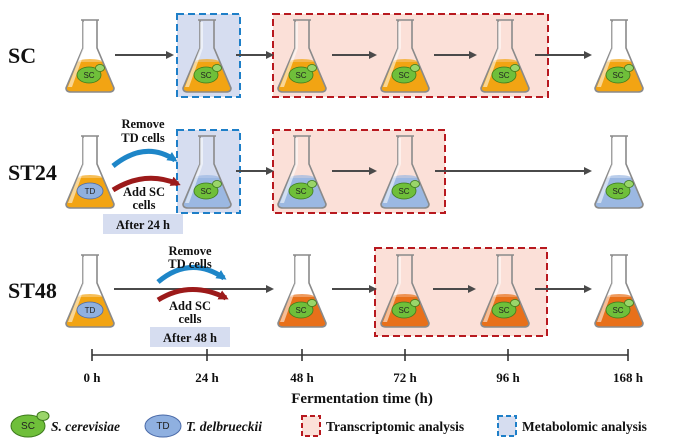  What do you see at coordinates (302, 377) in the screenshot?
I see `axis-tick-label: 48 h` at bounding box center [302, 377].